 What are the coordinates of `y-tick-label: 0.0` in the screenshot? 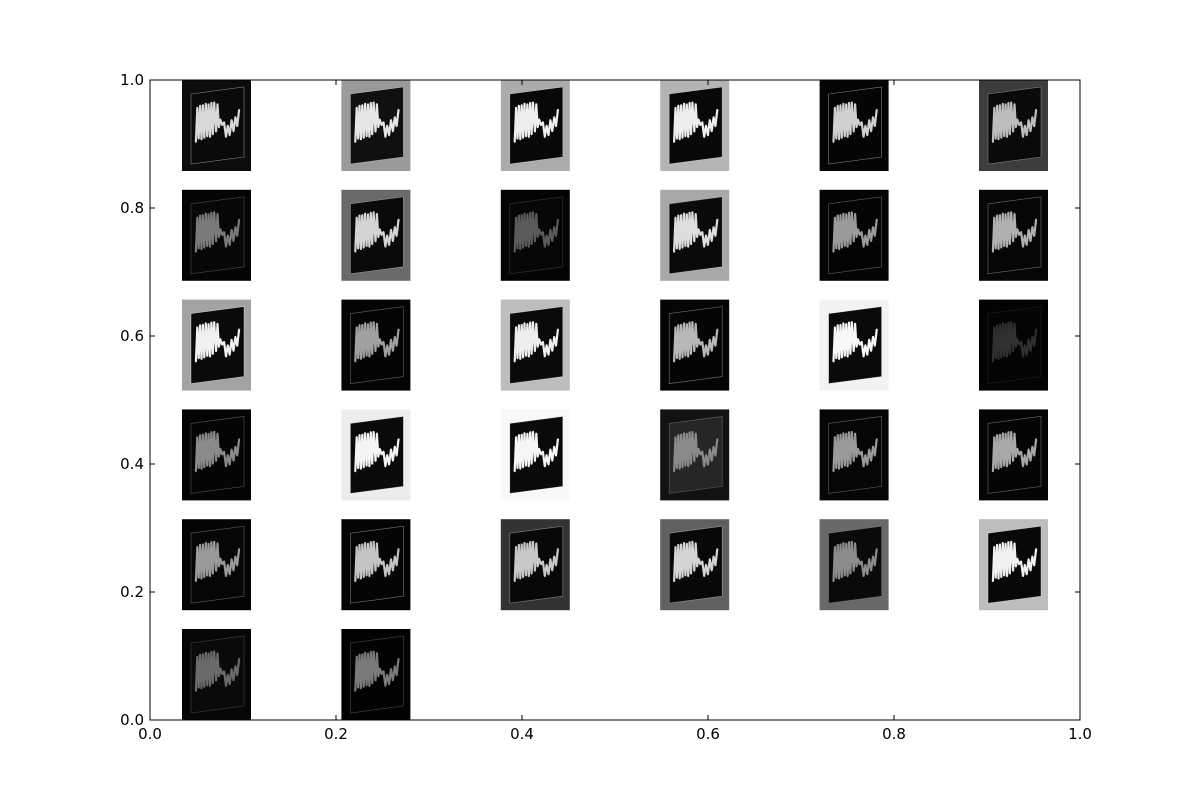 It's located at (132, 720).